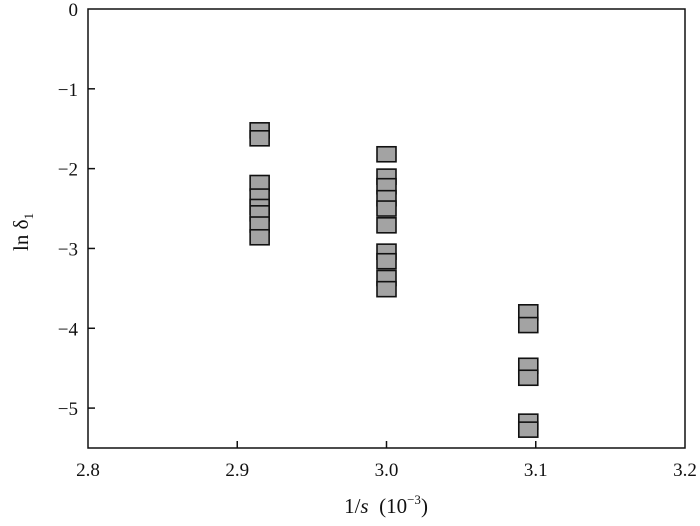  I want to click on x-axis-label: 1/s (10−3), so click(386, 505).